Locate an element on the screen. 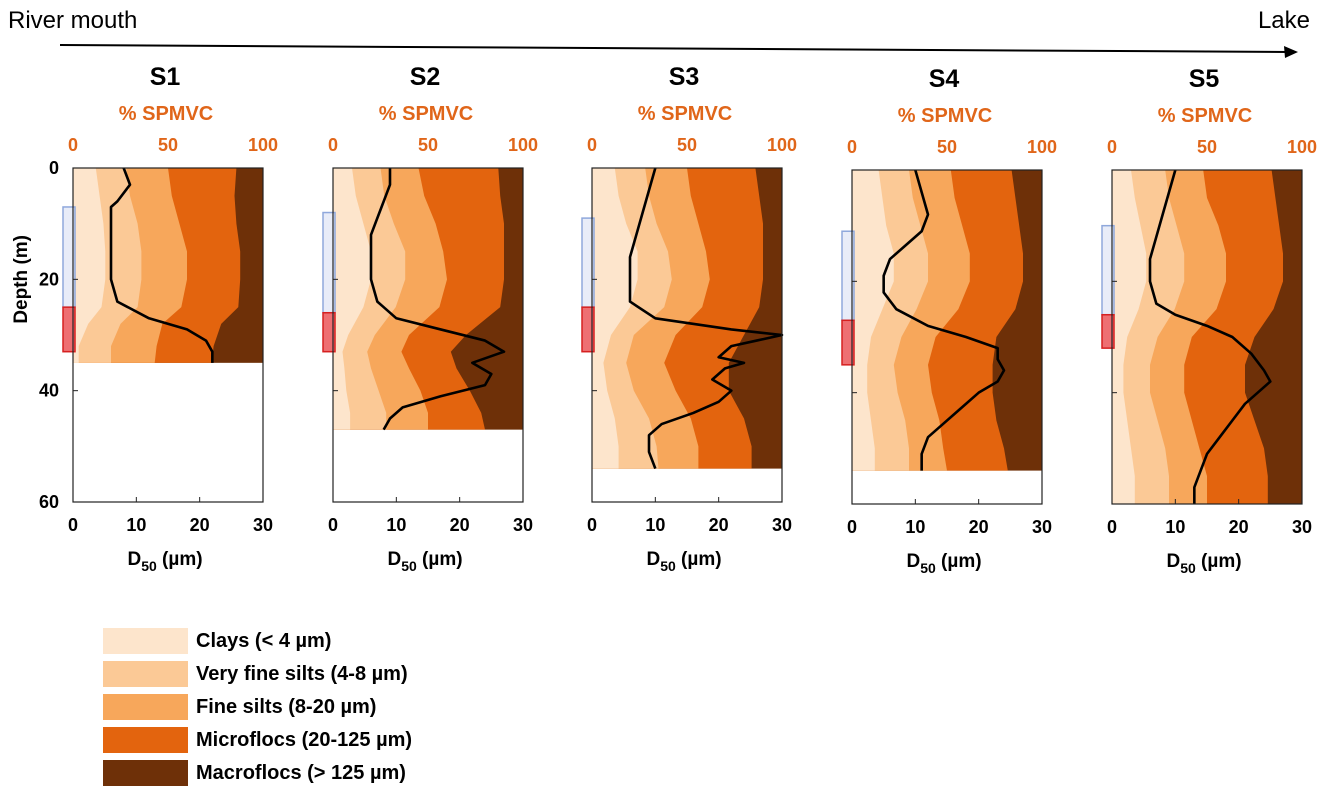  panel-s4-x-tick-10: 10 is located at coordinates (915, 527).